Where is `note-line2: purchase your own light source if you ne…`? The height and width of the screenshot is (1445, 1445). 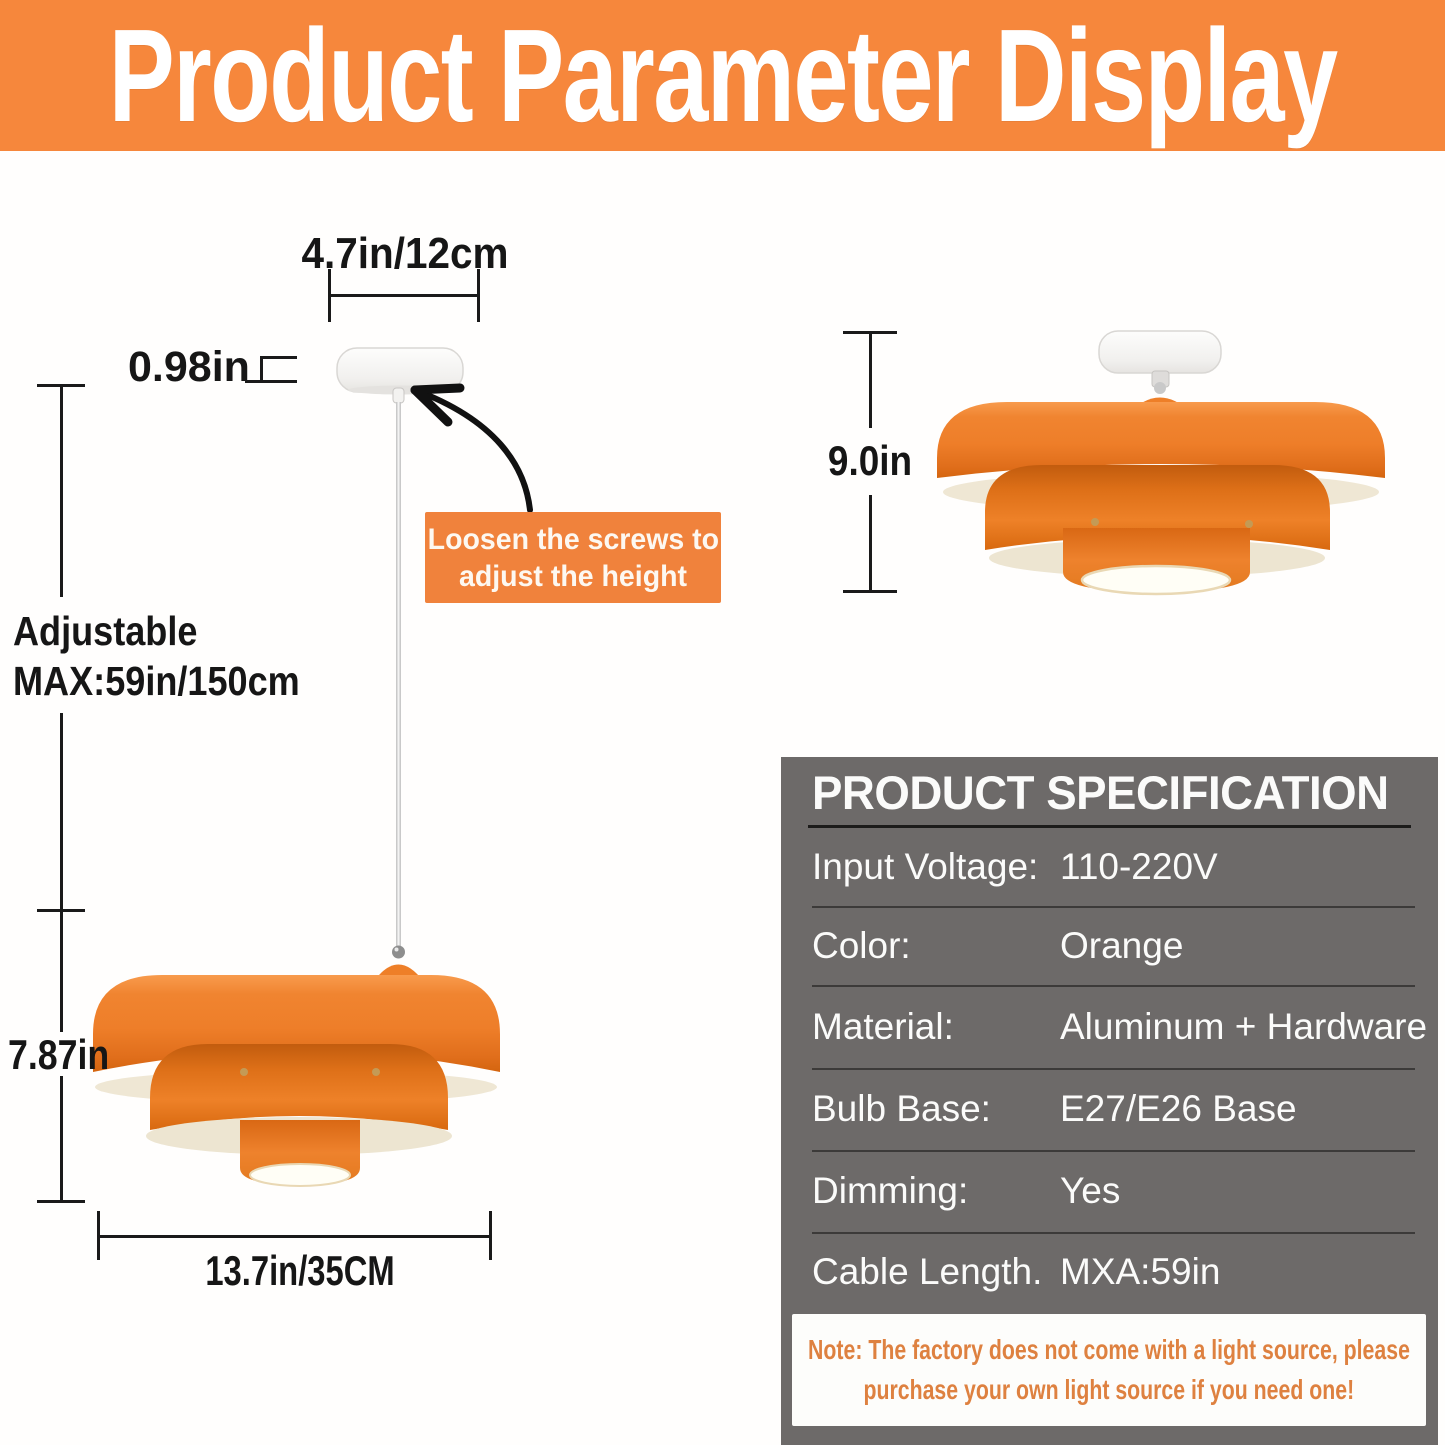 note-line2: purchase your own light source if you ne… is located at coordinates (1109, 1389).